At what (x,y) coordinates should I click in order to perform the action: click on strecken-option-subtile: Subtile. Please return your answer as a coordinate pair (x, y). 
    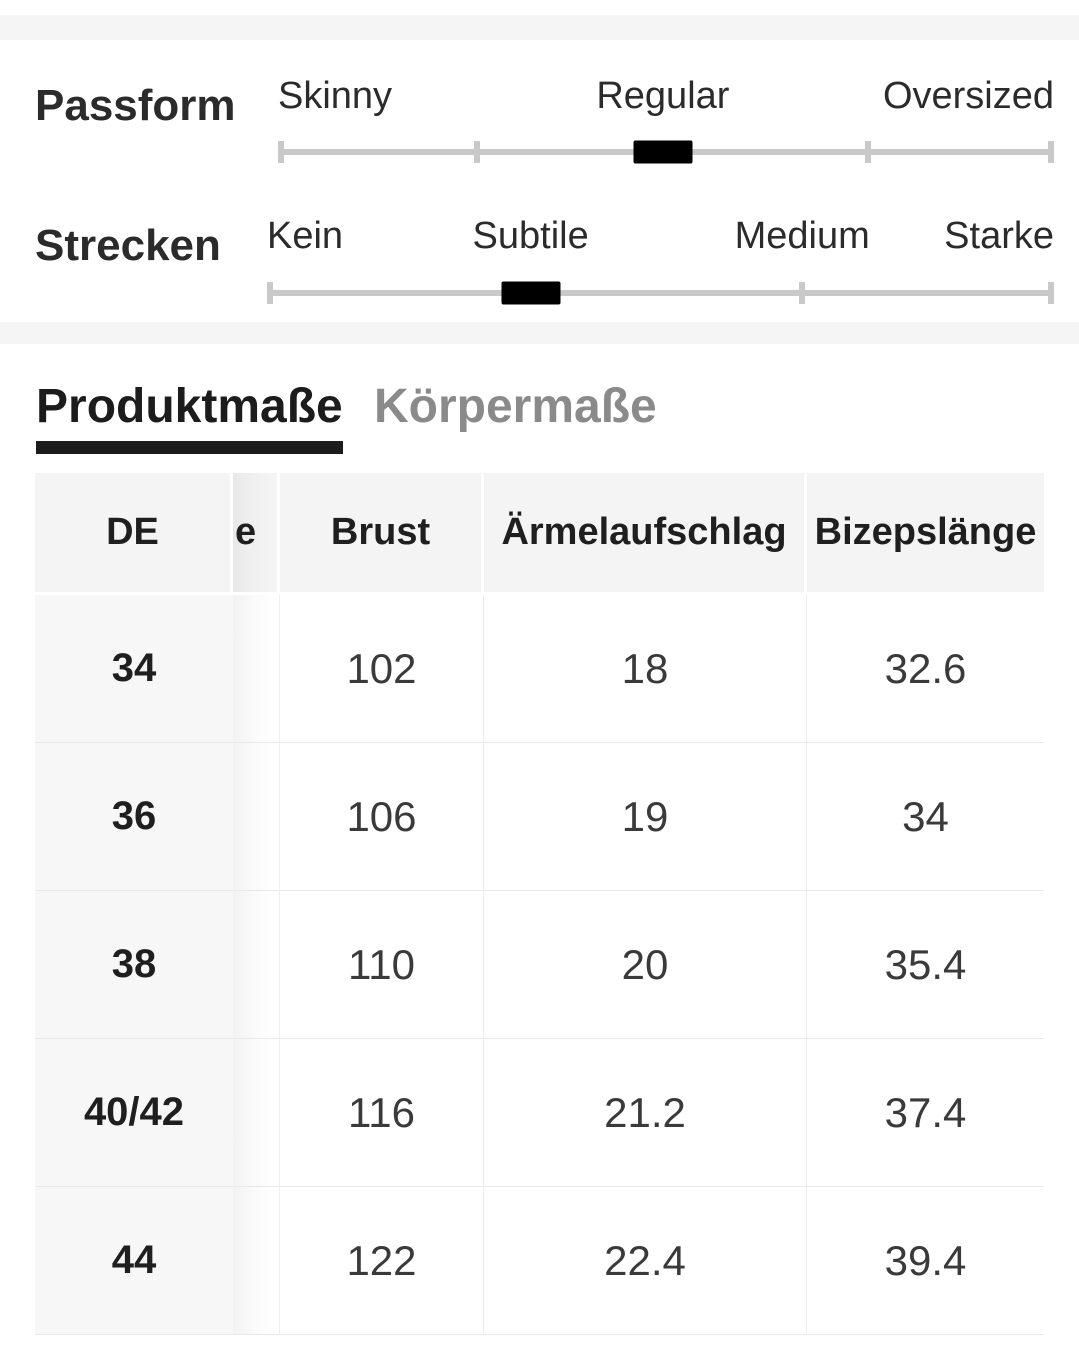
    Looking at the image, I should click on (530, 236).